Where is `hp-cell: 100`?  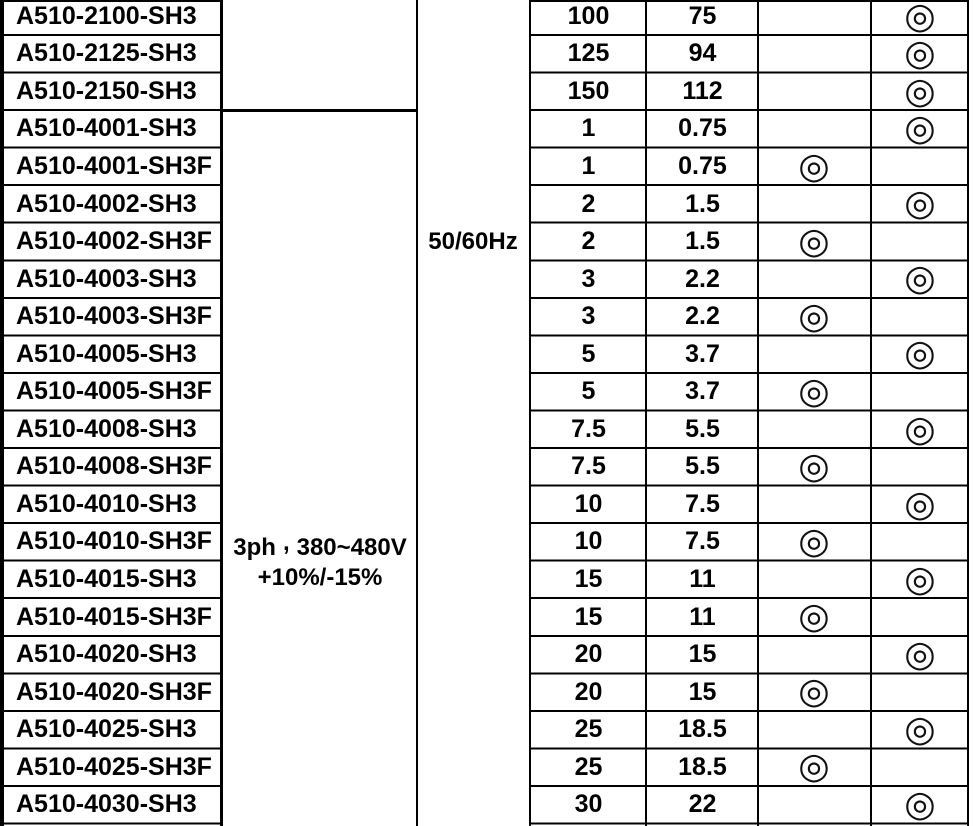
hp-cell: 100 is located at coordinates (588, 15).